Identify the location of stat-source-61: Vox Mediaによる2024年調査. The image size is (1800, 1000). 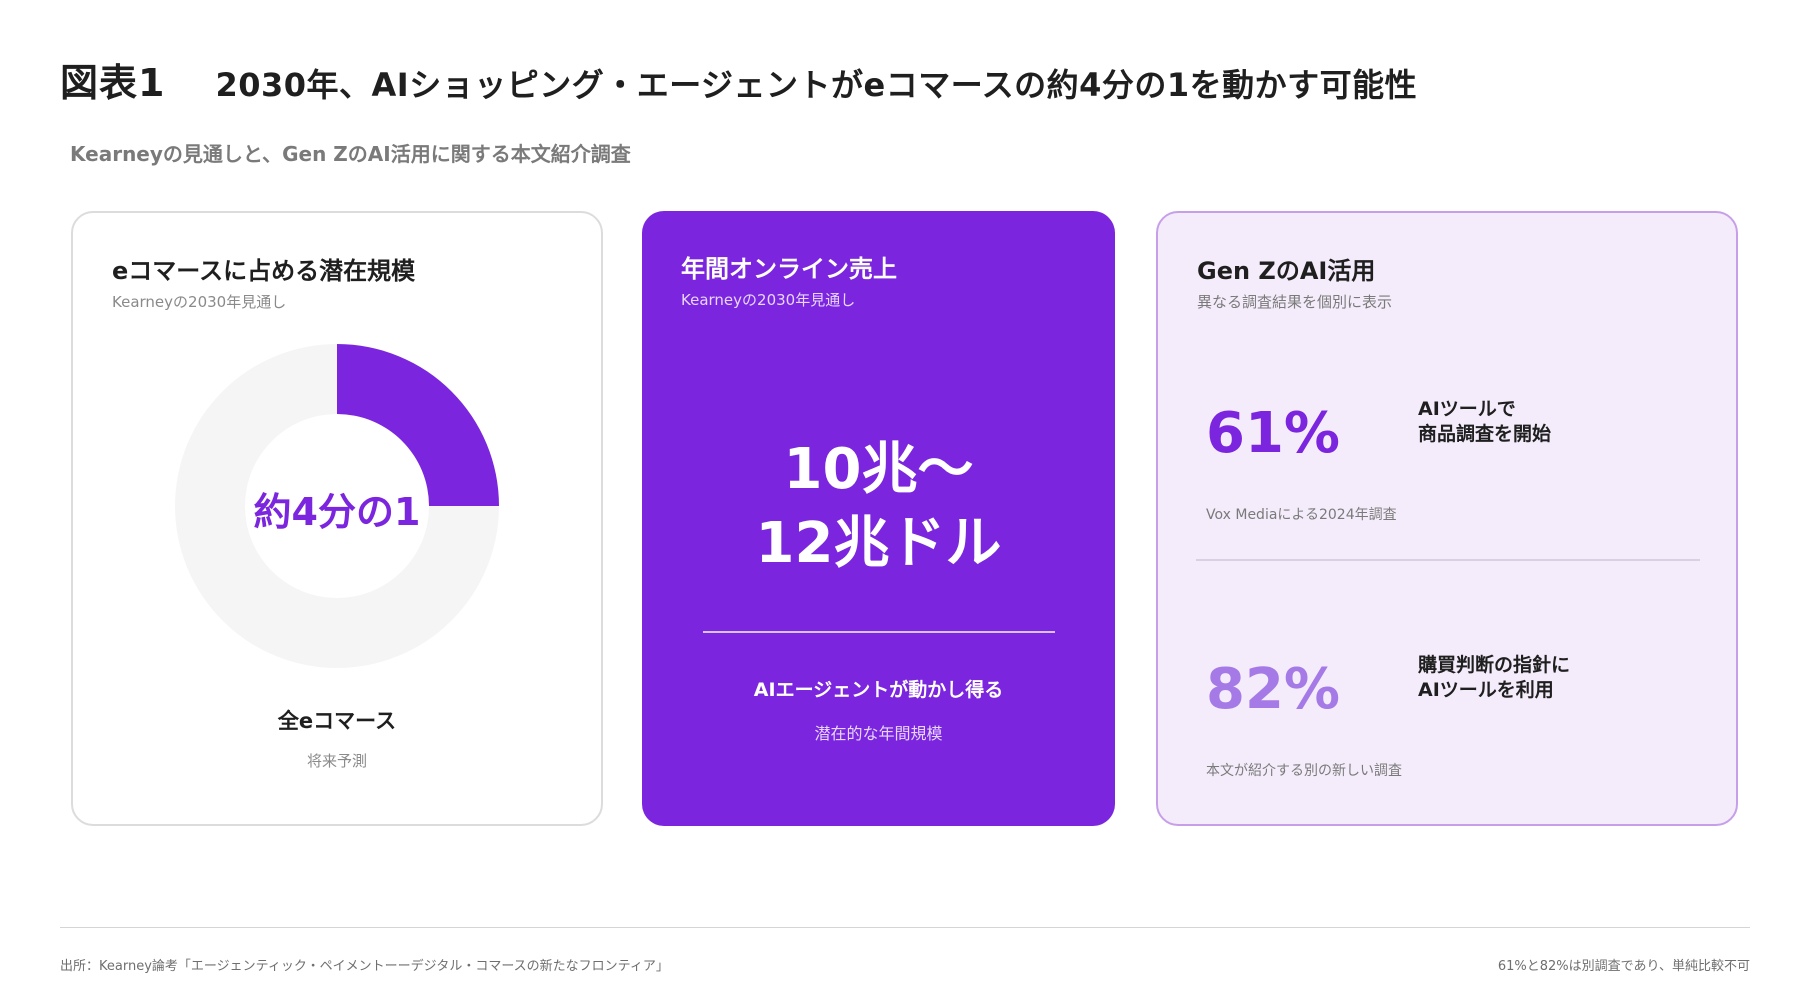
(1301, 515).